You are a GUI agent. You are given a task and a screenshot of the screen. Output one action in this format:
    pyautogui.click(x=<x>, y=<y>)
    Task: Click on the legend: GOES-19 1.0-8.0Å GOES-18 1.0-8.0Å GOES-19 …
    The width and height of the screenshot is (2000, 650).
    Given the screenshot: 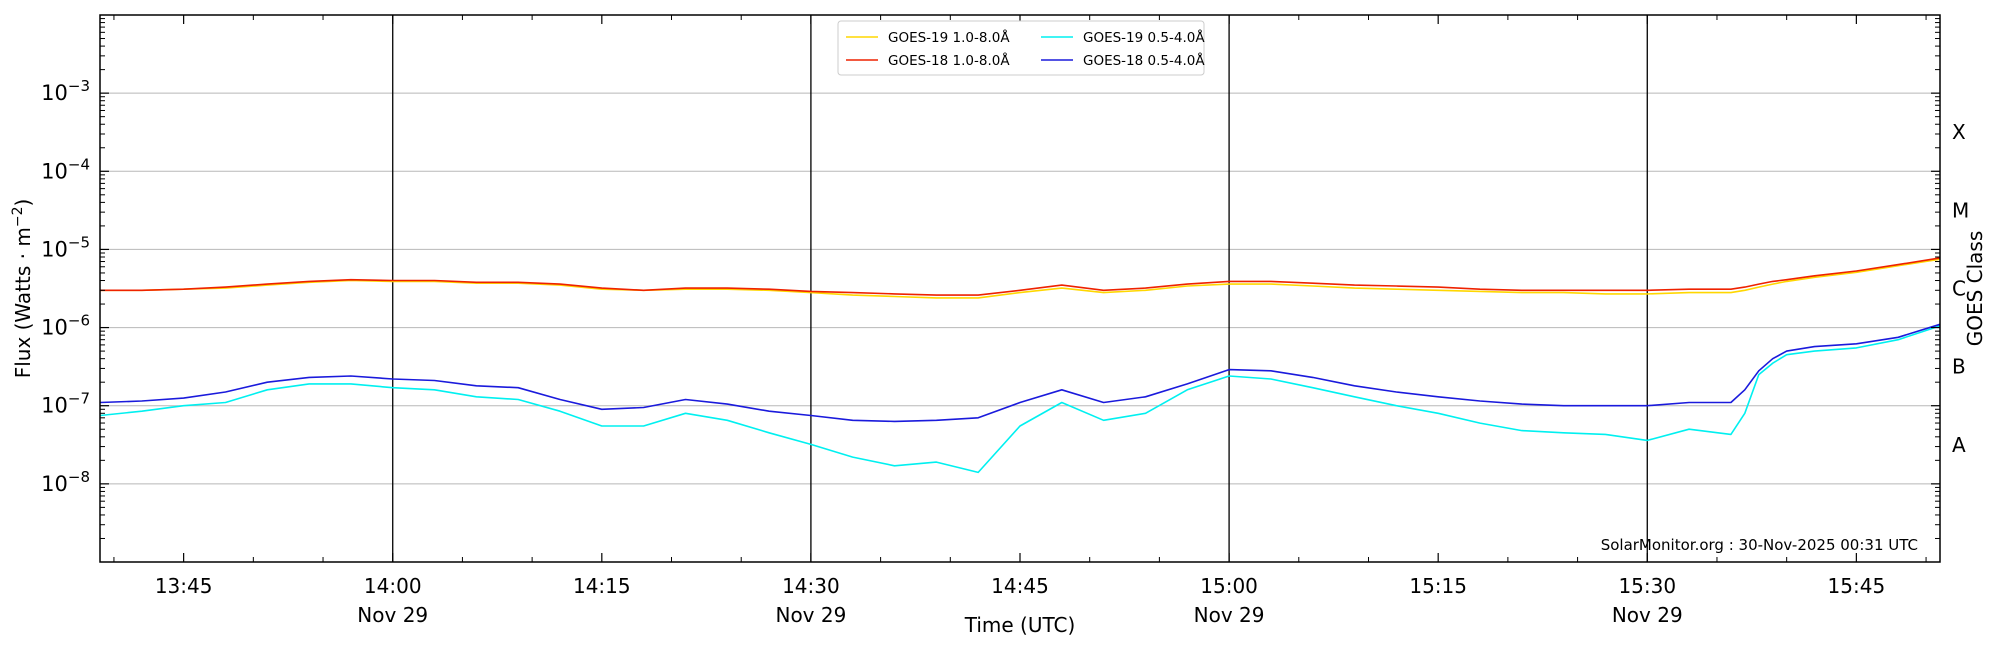 What is the action you would take?
    pyautogui.click(x=1021, y=48)
    